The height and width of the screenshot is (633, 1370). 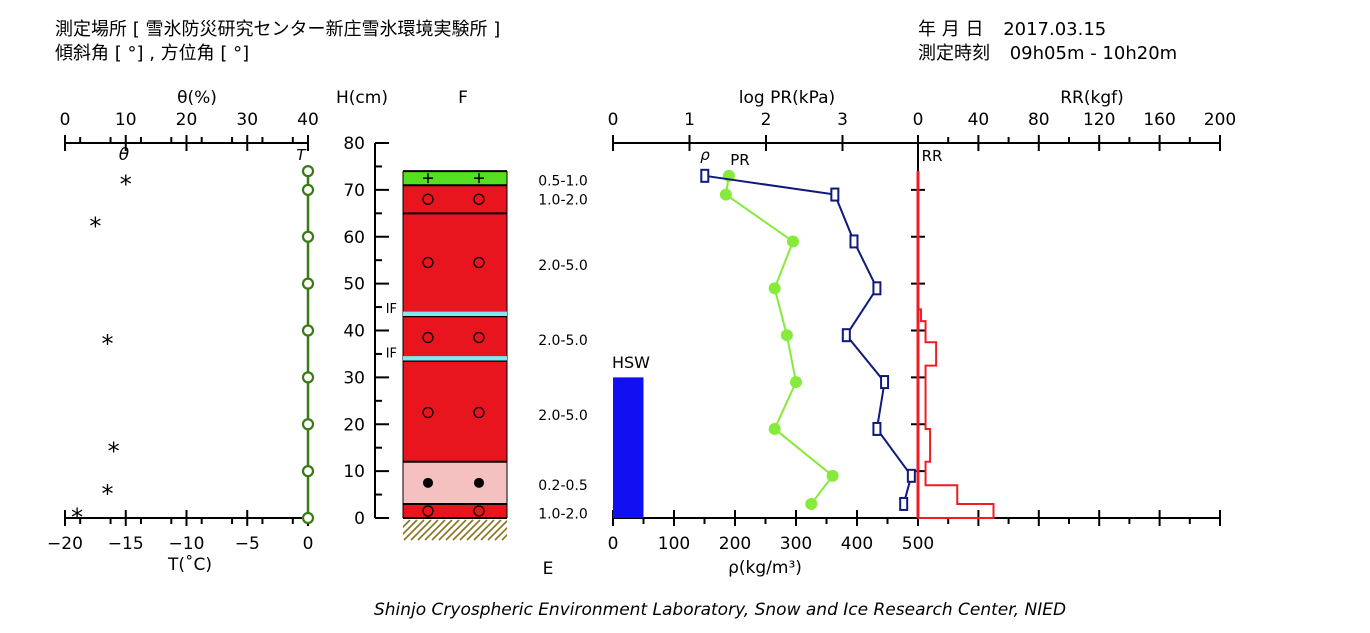 I want to click on grain-size-label: 2.0-5.0, so click(x=563, y=341).